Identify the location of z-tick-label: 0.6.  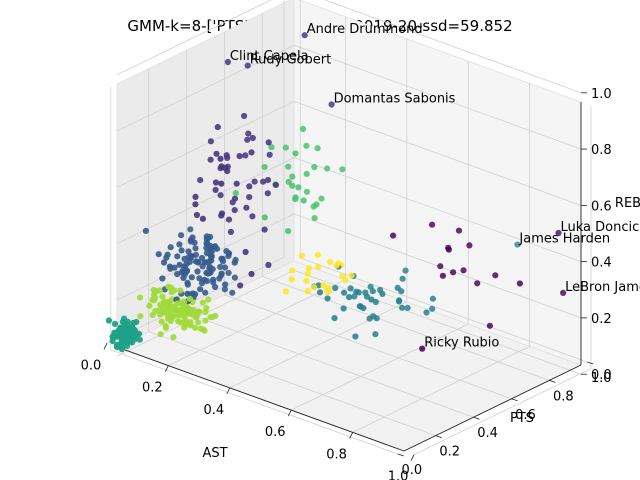
(601, 206).